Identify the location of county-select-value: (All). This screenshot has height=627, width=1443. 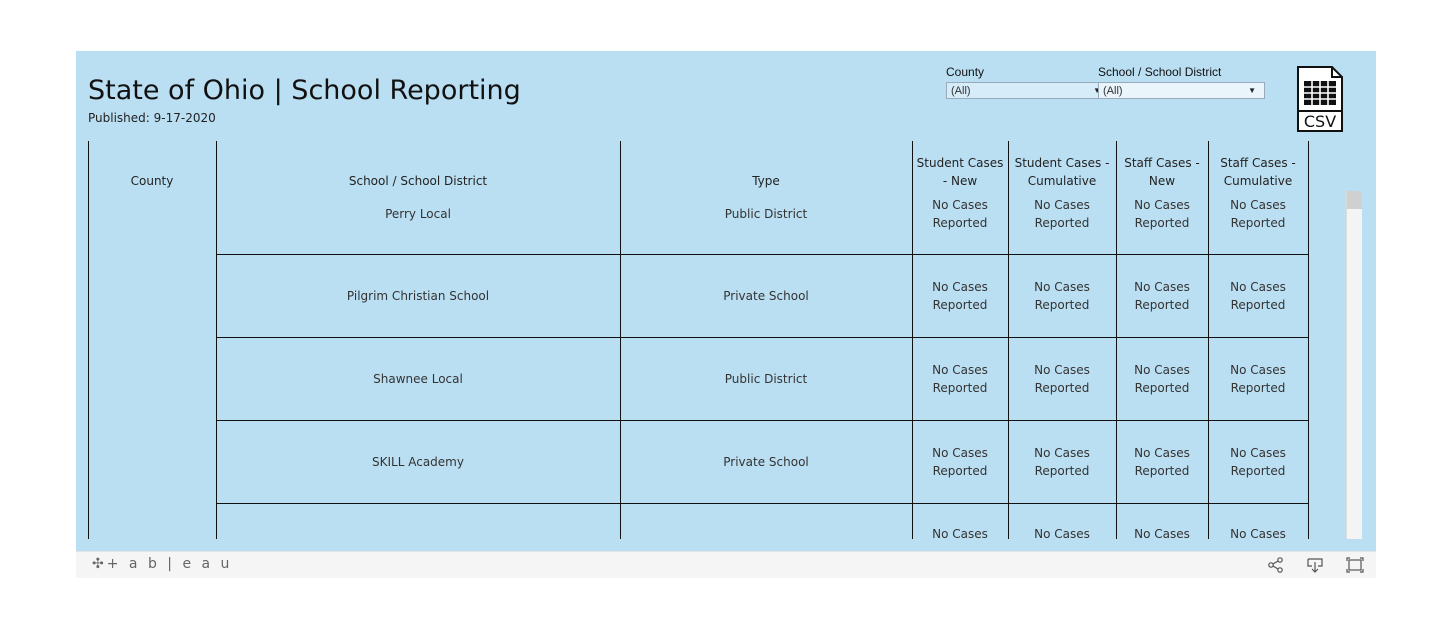
(961, 91).